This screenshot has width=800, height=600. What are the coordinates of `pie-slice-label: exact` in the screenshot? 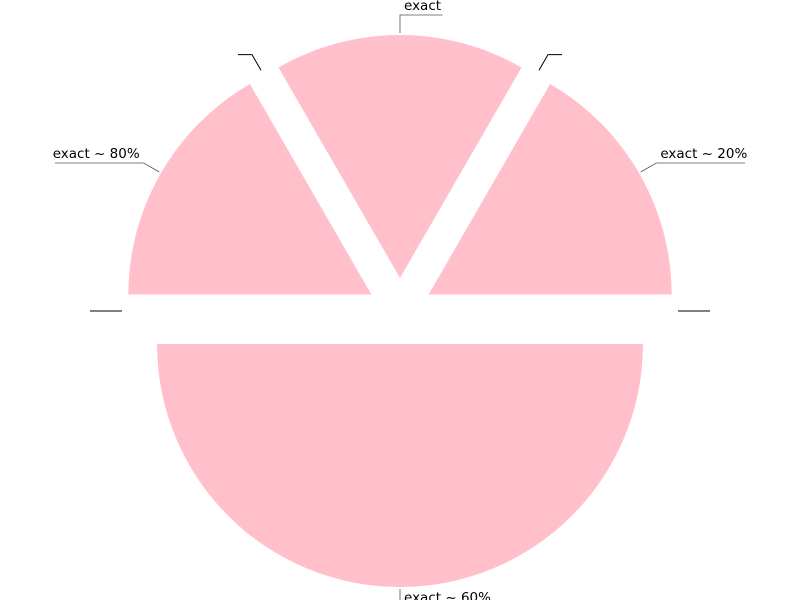 It's located at (422, 7).